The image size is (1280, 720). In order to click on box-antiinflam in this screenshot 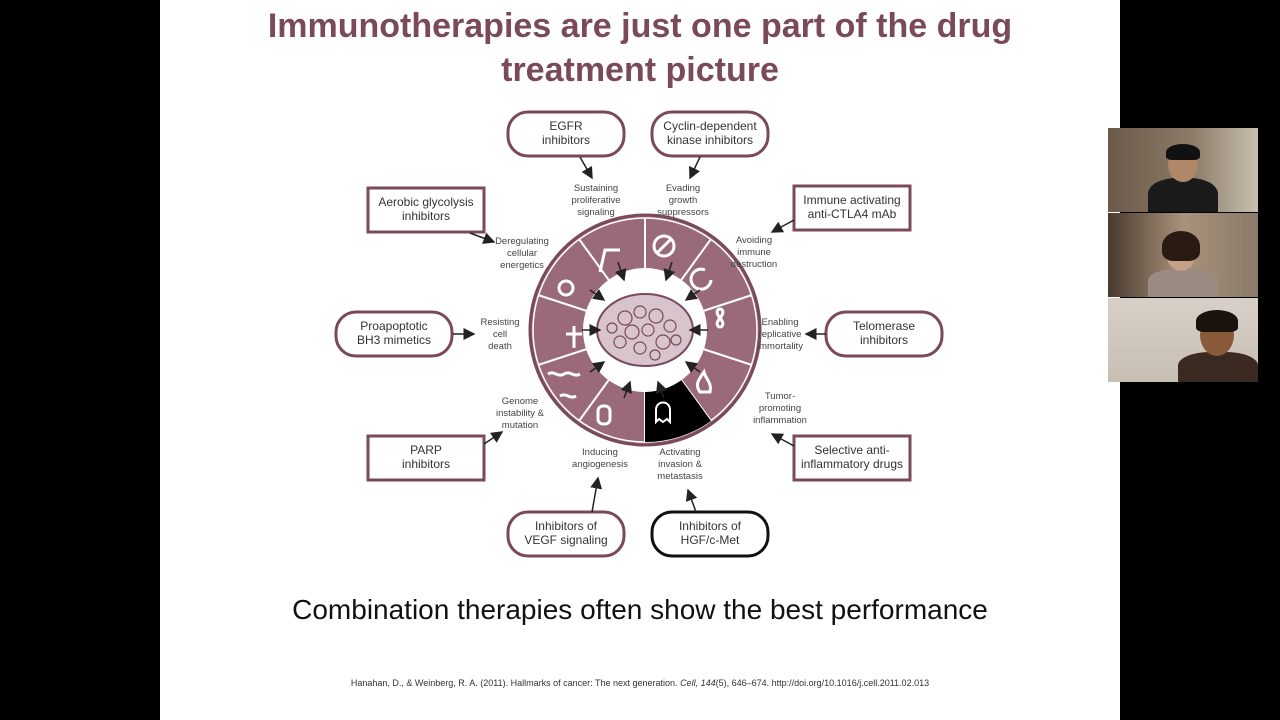, I will do `click(852, 458)`.